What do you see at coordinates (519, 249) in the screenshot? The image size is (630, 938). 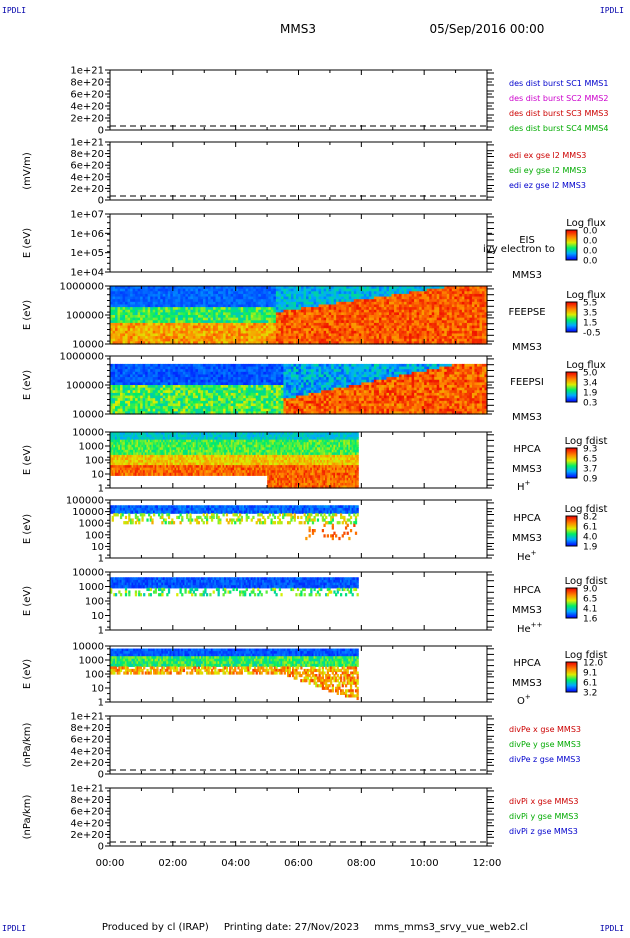 I see `overlay-text: ivy electron to` at bounding box center [519, 249].